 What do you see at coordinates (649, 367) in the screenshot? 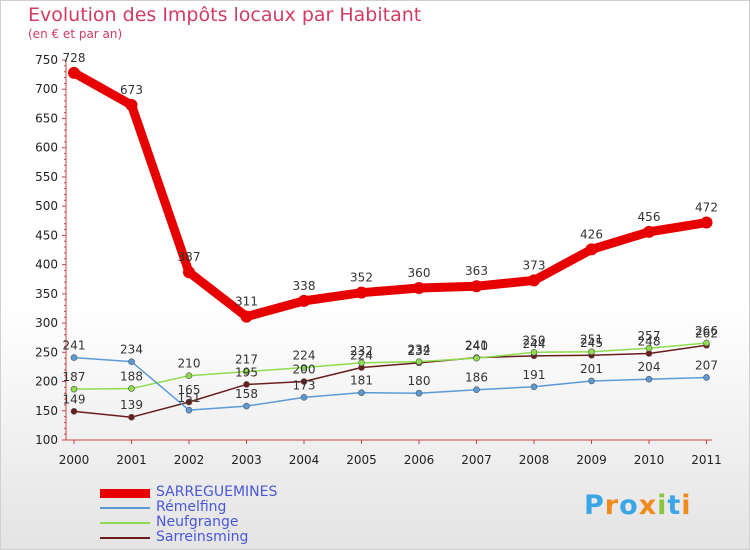
I see `data-label: 204` at bounding box center [649, 367].